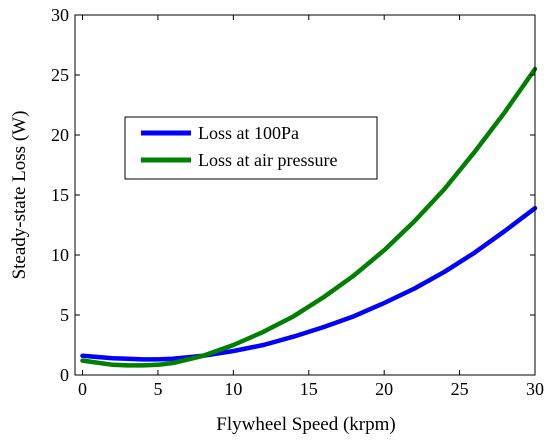 The width and height of the screenshot is (550, 443). Describe the element at coordinates (60, 195) in the screenshot. I see `y-tick-label: 15` at that location.